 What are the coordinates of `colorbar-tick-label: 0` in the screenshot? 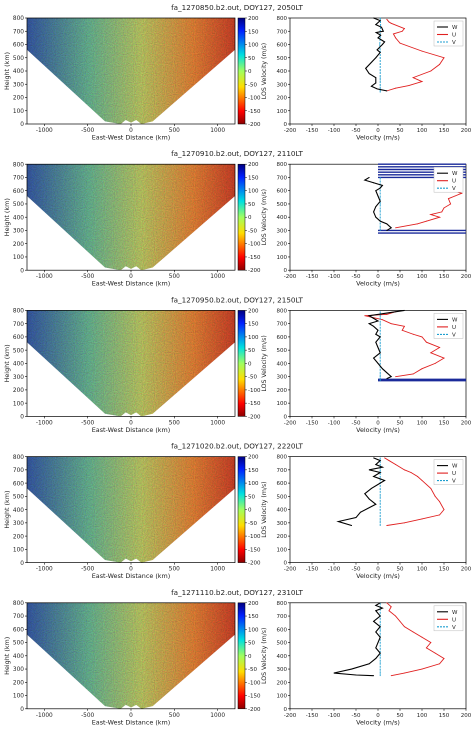 It's located at (250, 364).